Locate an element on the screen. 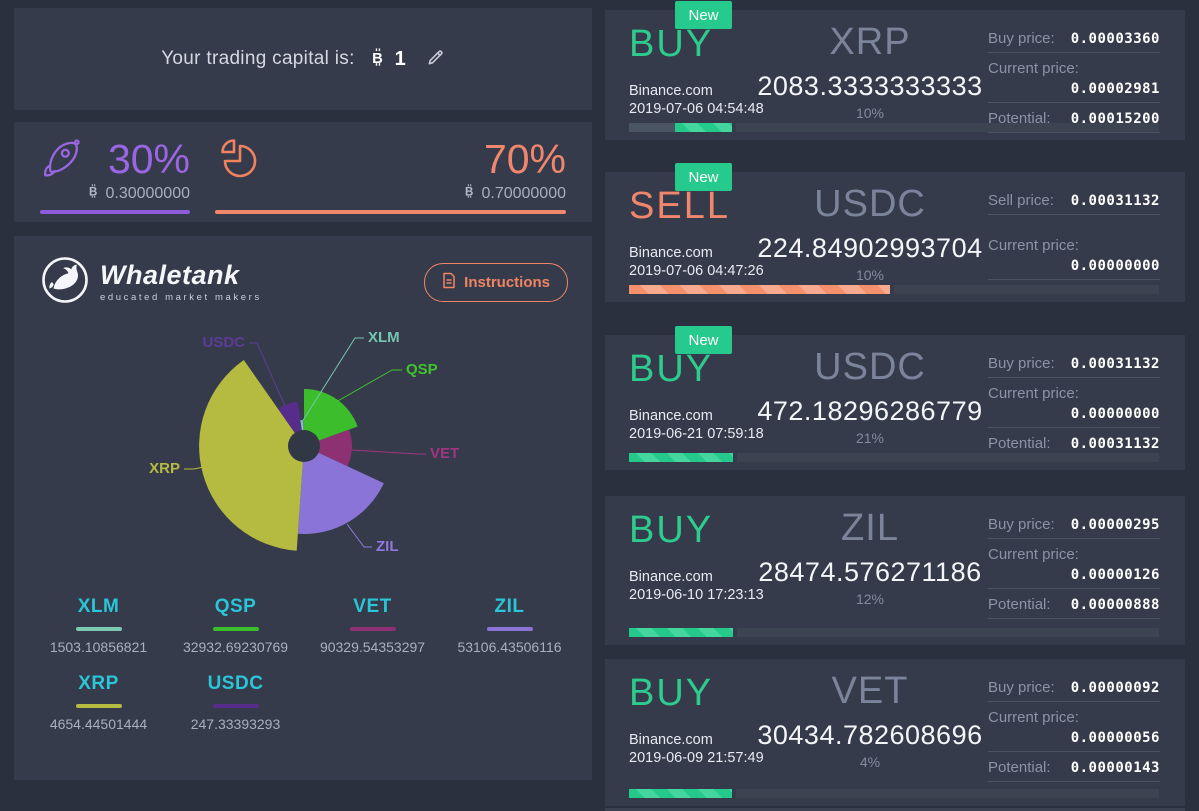  whaletank-logo: Whaletank educated market makers is located at coordinates (151, 282).